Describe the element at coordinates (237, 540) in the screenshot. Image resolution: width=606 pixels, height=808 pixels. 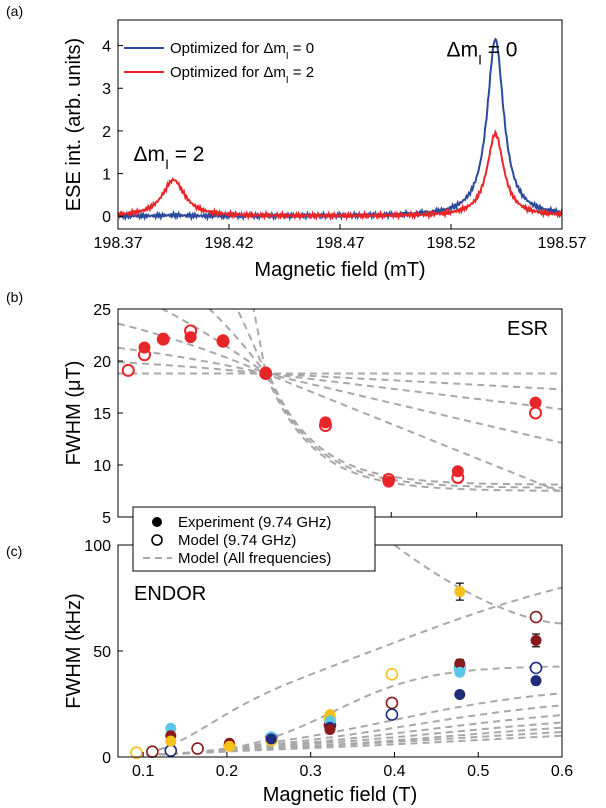
I see `legend-label-model: Model (9.74 GHz)` at that location.